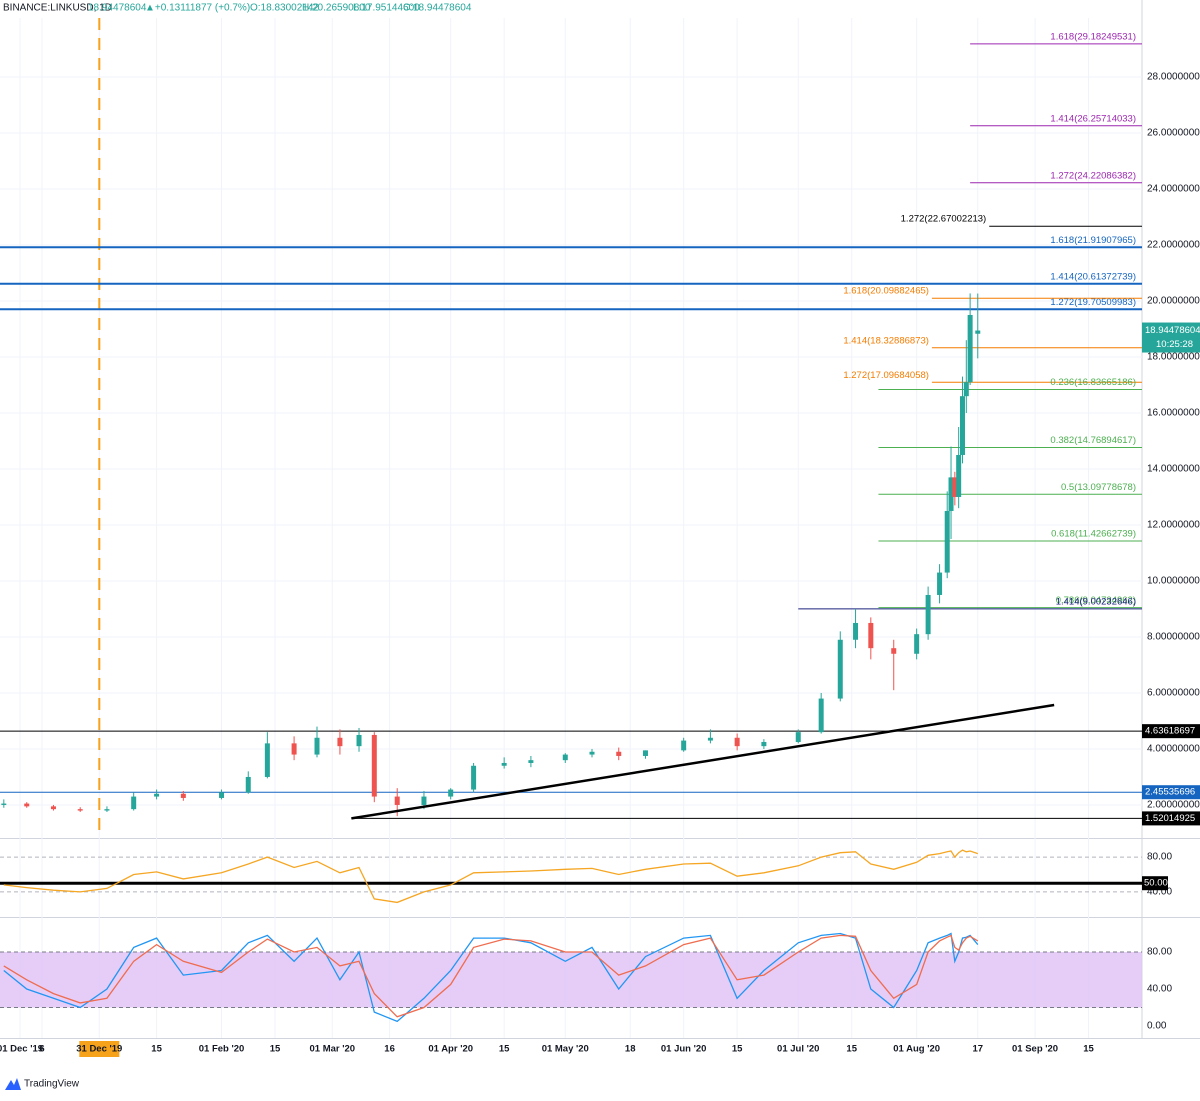 The width and height of the screenshot is (1200, 1101). I want to click on x-tick-label: 01 Aug '20, so click(916, 1049).